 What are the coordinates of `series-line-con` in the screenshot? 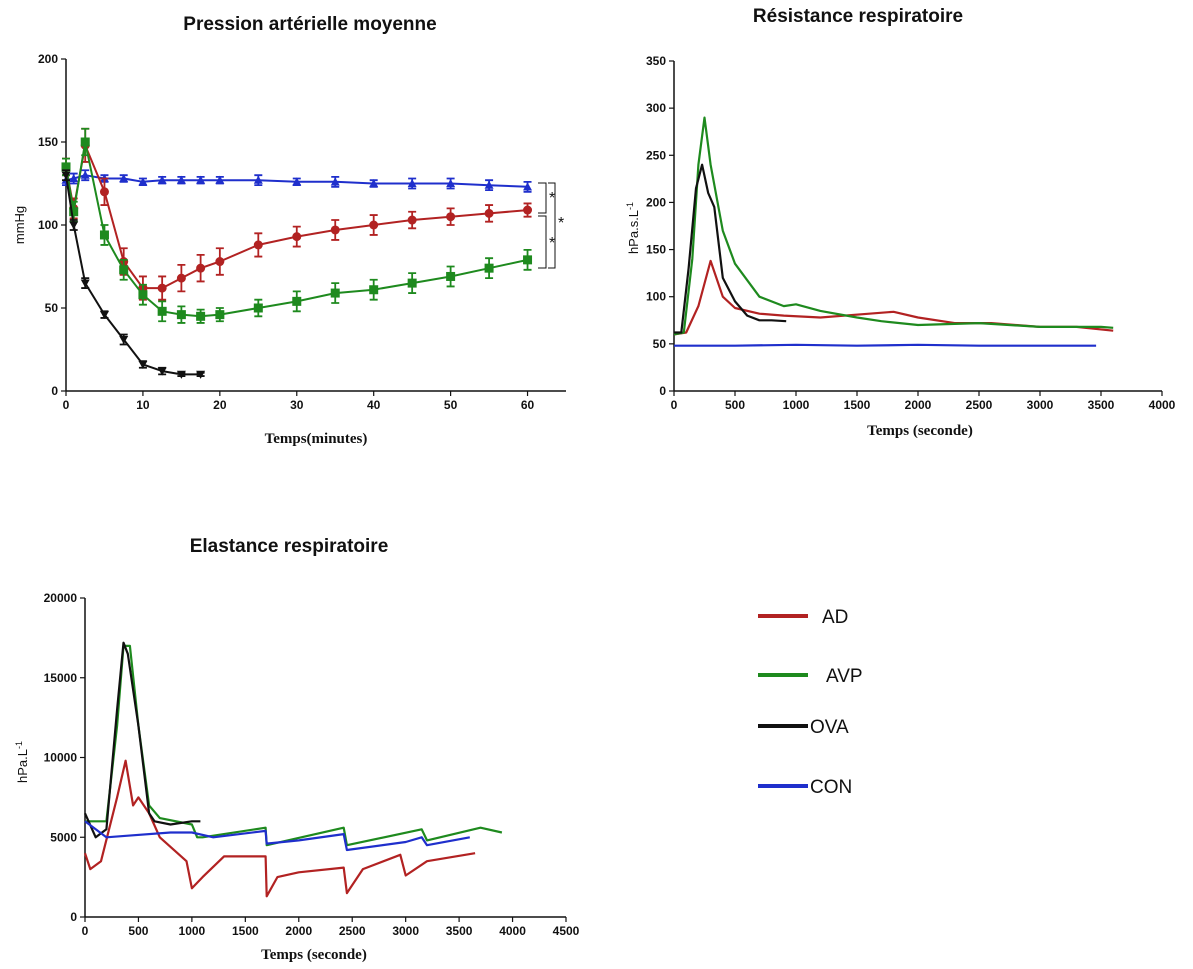 It's located at (885, 345).